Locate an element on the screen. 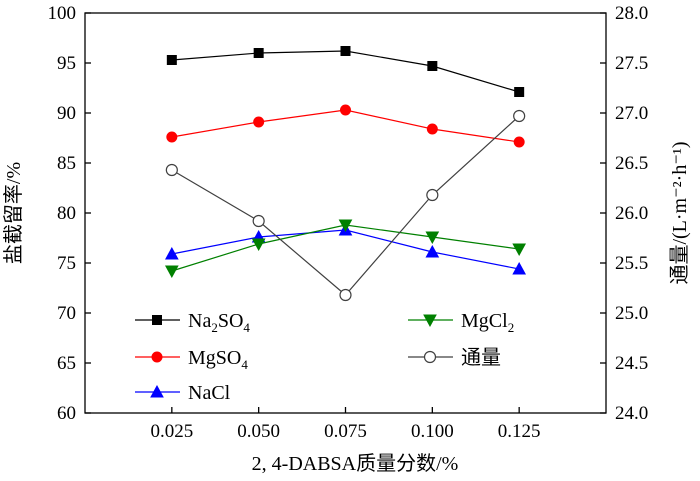 The image size is (700, 481). legend-item-4: MgCl2 is located at coordinates (461, 322).